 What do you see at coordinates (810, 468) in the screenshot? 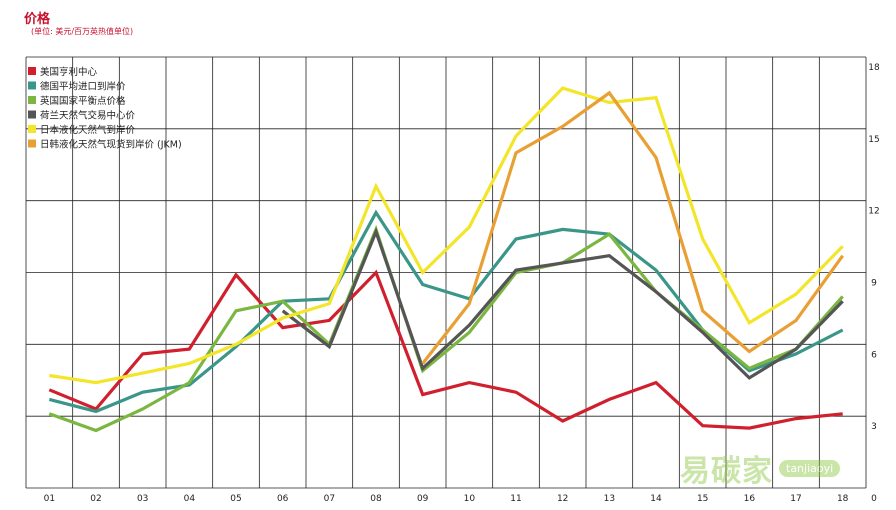
I see `watermark-badge: tanjiaoyi` at bounding box center [810, 468].